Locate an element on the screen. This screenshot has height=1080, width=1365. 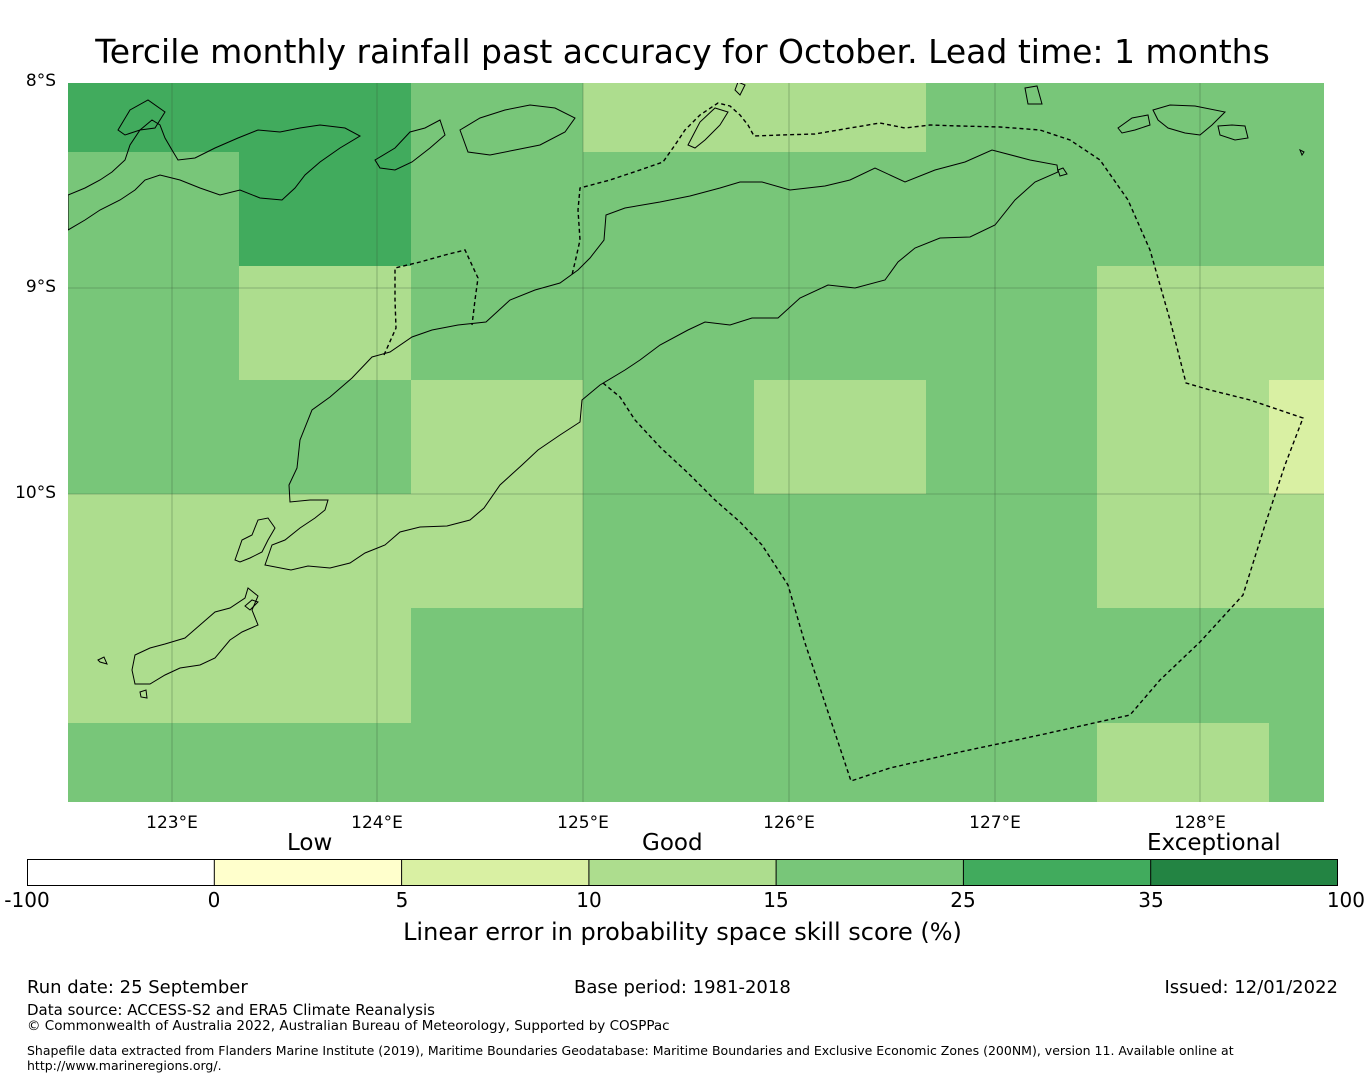
sawu-island-coastline is located at coordinates (195, 636).